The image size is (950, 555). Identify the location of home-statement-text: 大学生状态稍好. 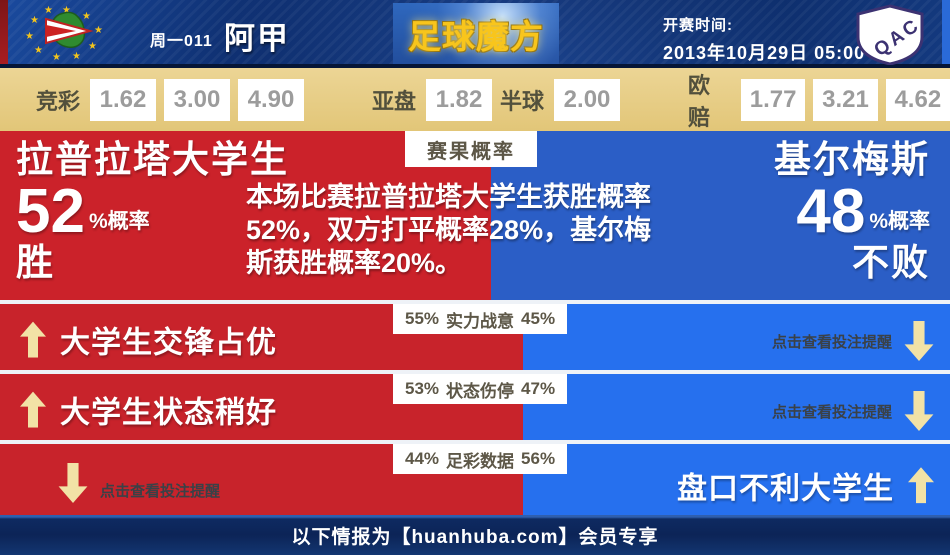
(168, 413).